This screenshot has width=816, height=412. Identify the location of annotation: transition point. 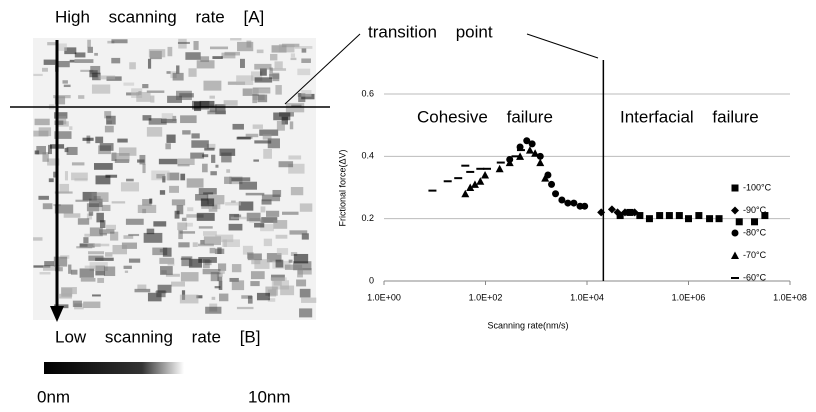
(430, 31).